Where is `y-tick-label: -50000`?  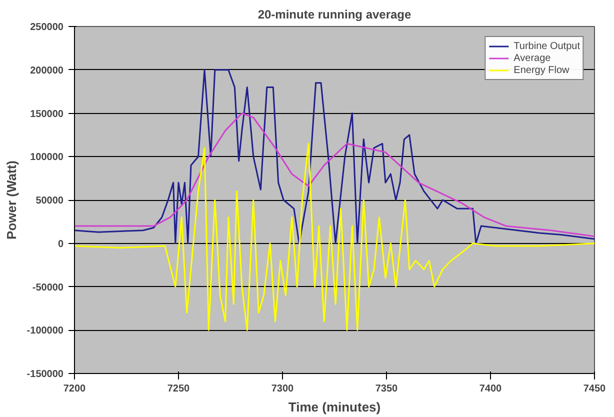
y-tick-label: -50000 is located at coordinates (48, 288).